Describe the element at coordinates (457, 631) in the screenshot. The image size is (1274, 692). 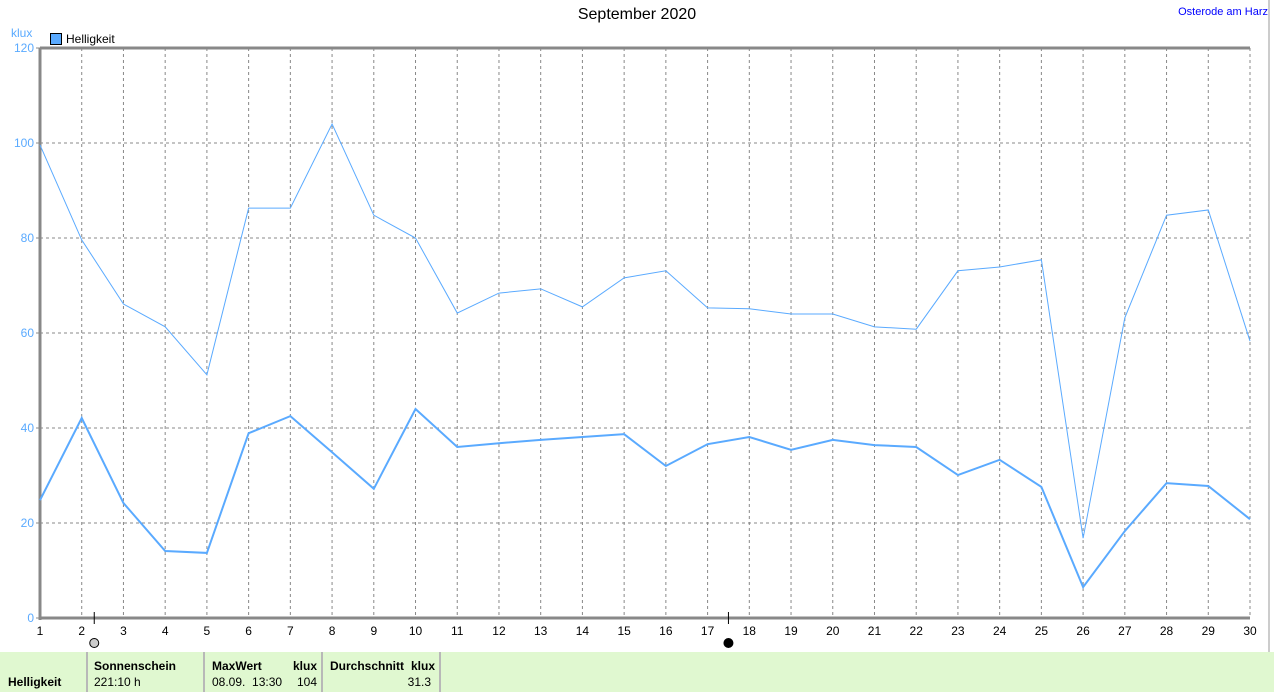
I see `x-tick-label: 11` at that location.